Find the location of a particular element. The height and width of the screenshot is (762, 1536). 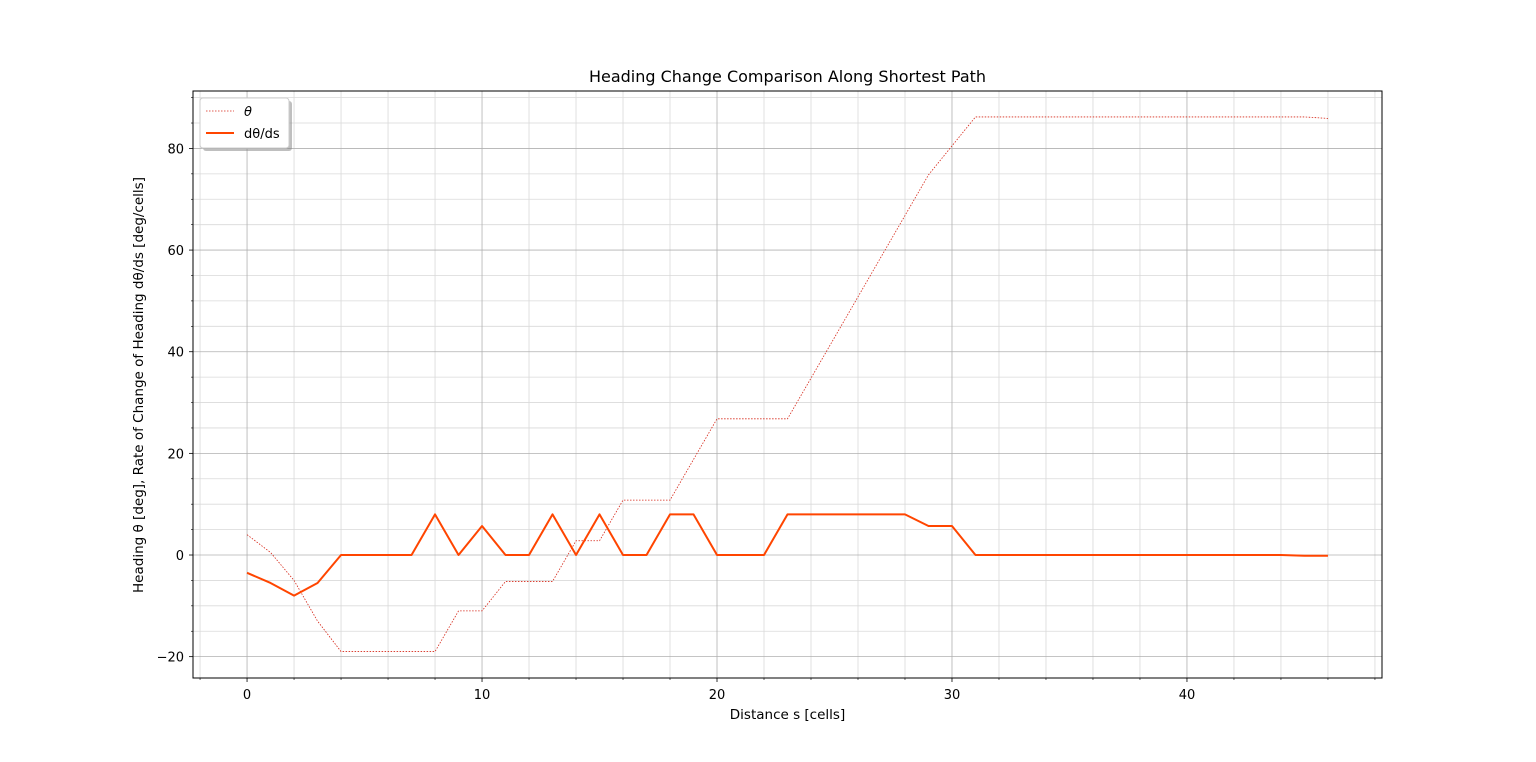

x-axis-label: Distance s [cells] is located at coordinates (787, 715).